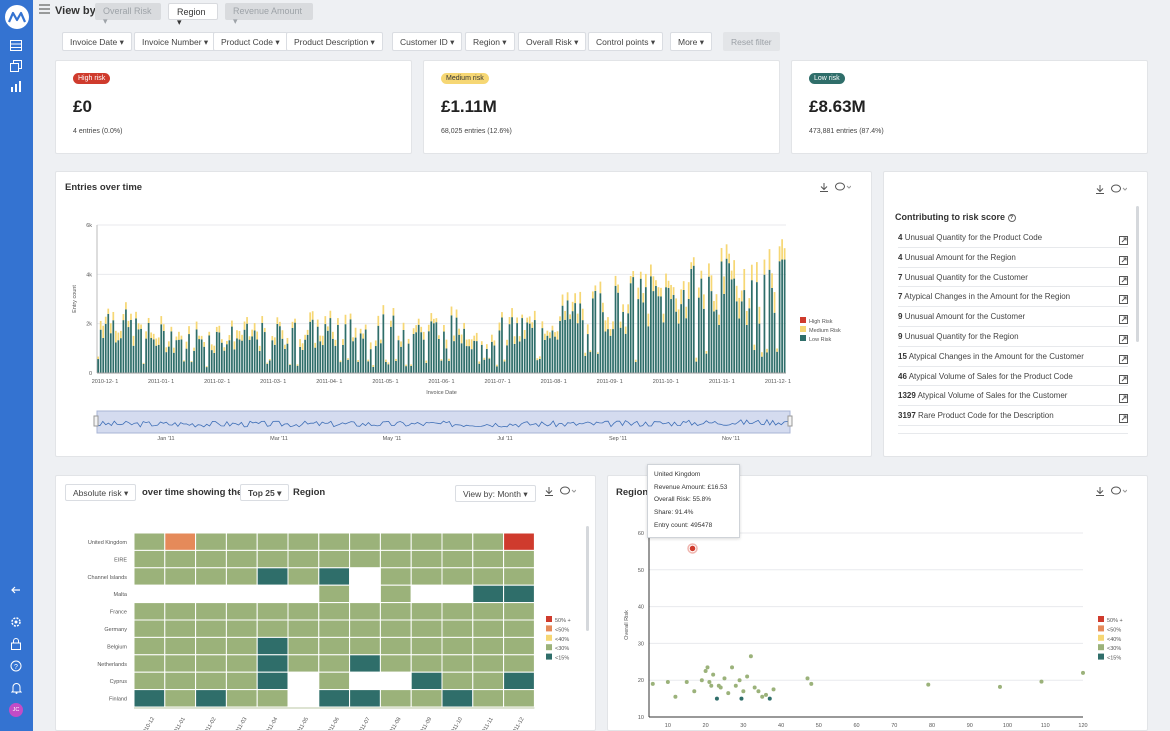 This screenshot has width=1170, height=731. What do you see at coordinates (175, 41) in the screenshot?
I see `filter-invoice-number: Invoice Number ▾` at bounding box center [175, 41].